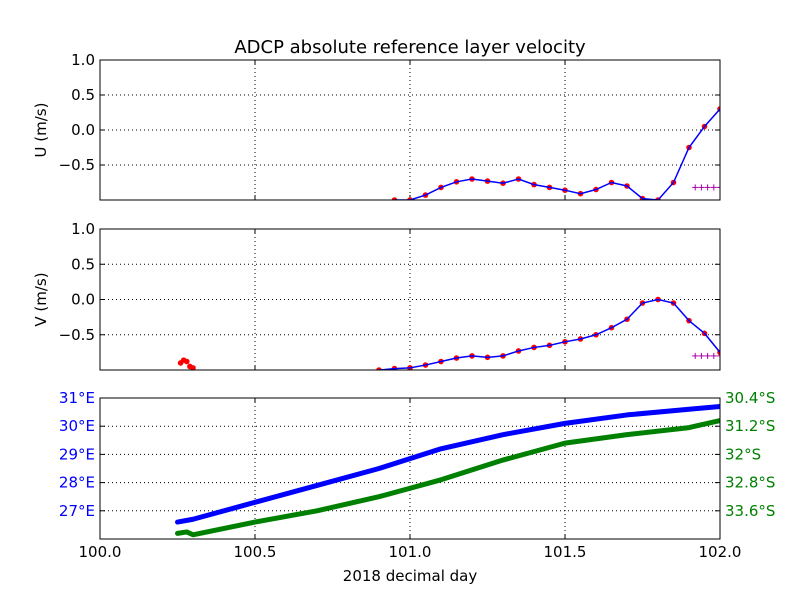  What do you see at coordinates (410, 576) in the screenshot?
I see `x-axis-label: 2018 decimal day` at bounding box center [410, 576].